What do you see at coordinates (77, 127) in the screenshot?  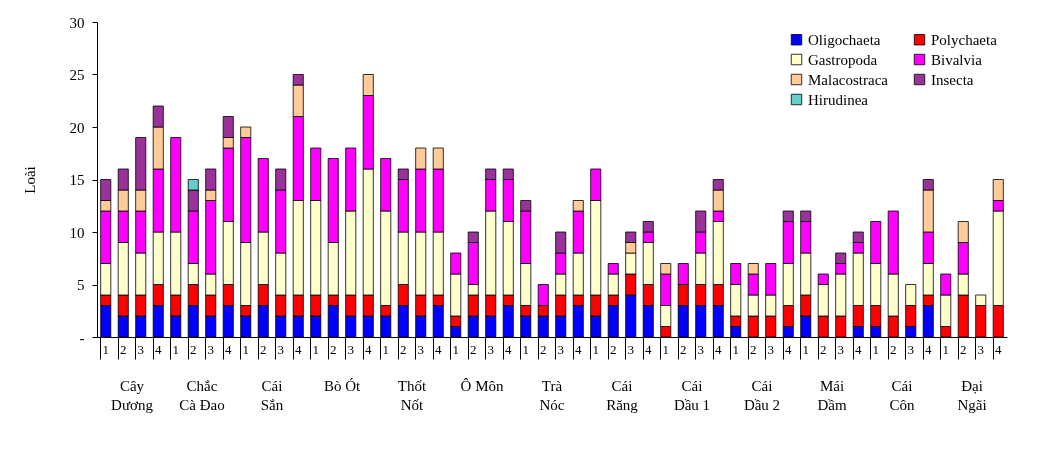 I see `y-tick-label: 20` at bounding box center [77, 127].